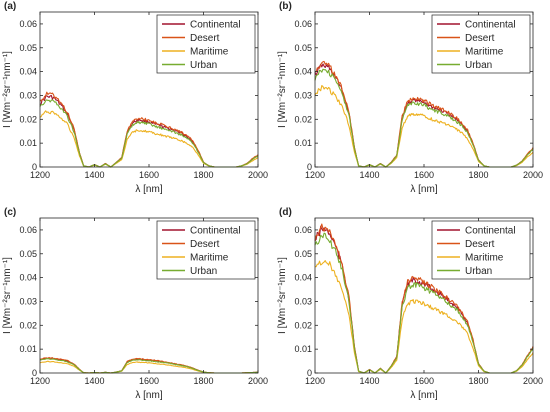 The height and width of the screenshot is (412, 550). Describe the element at coordinates (10, 212) in the screenshot. I see `panel-label: (c)` at that location.